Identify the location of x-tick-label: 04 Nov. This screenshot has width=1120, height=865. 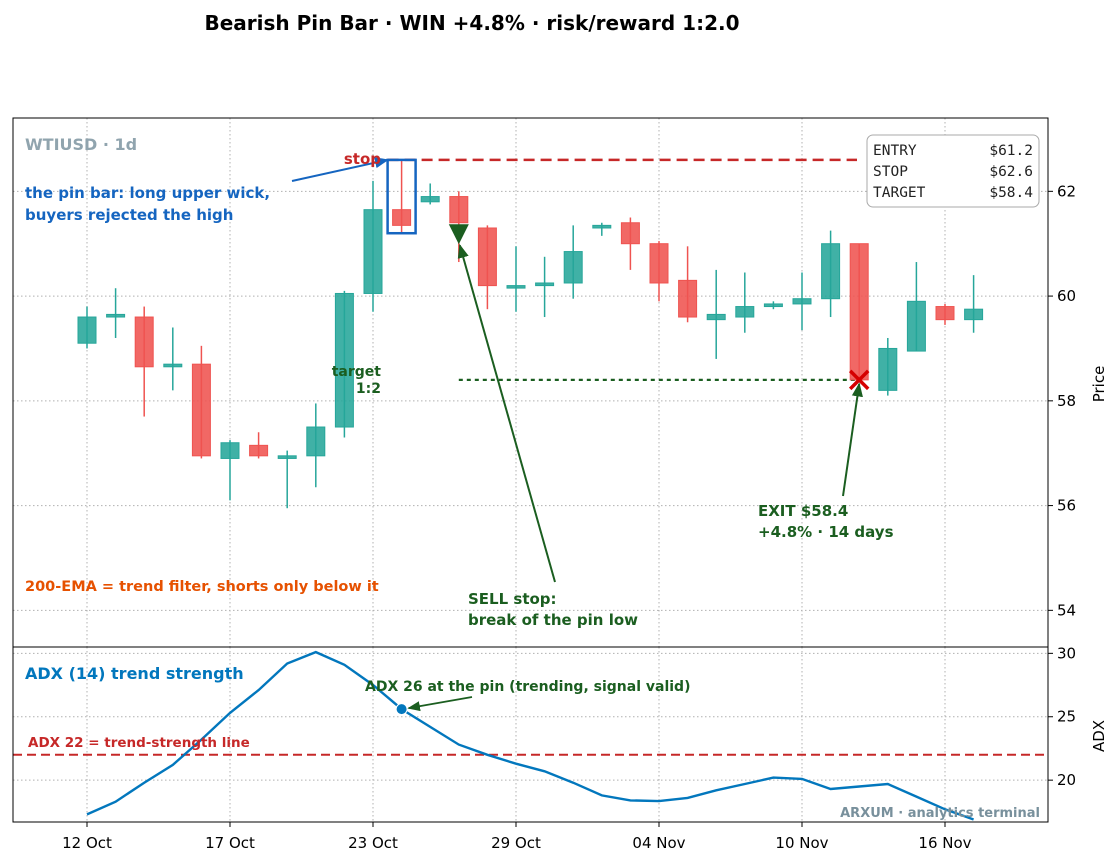
(658, 843).